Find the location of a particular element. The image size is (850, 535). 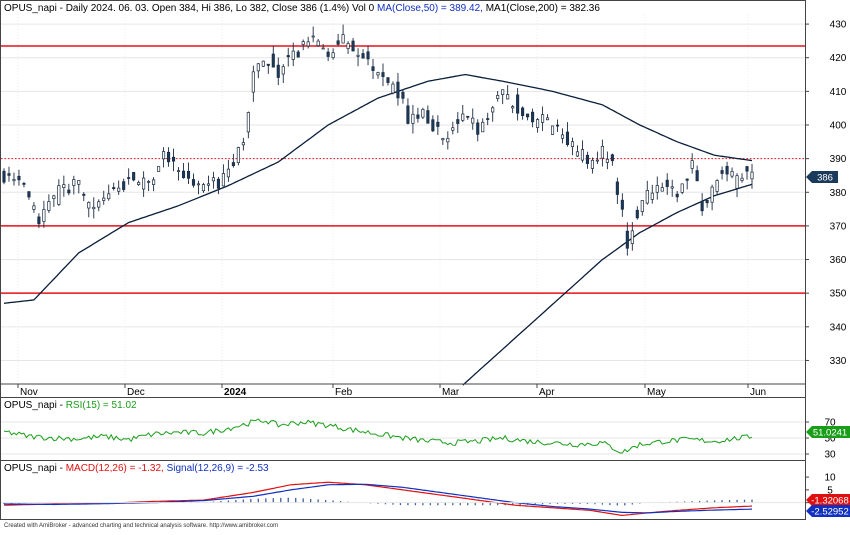

price-axis: 330 340 350 360 370 380 390 400 410 420 430 is located at coordinates (826, 193).